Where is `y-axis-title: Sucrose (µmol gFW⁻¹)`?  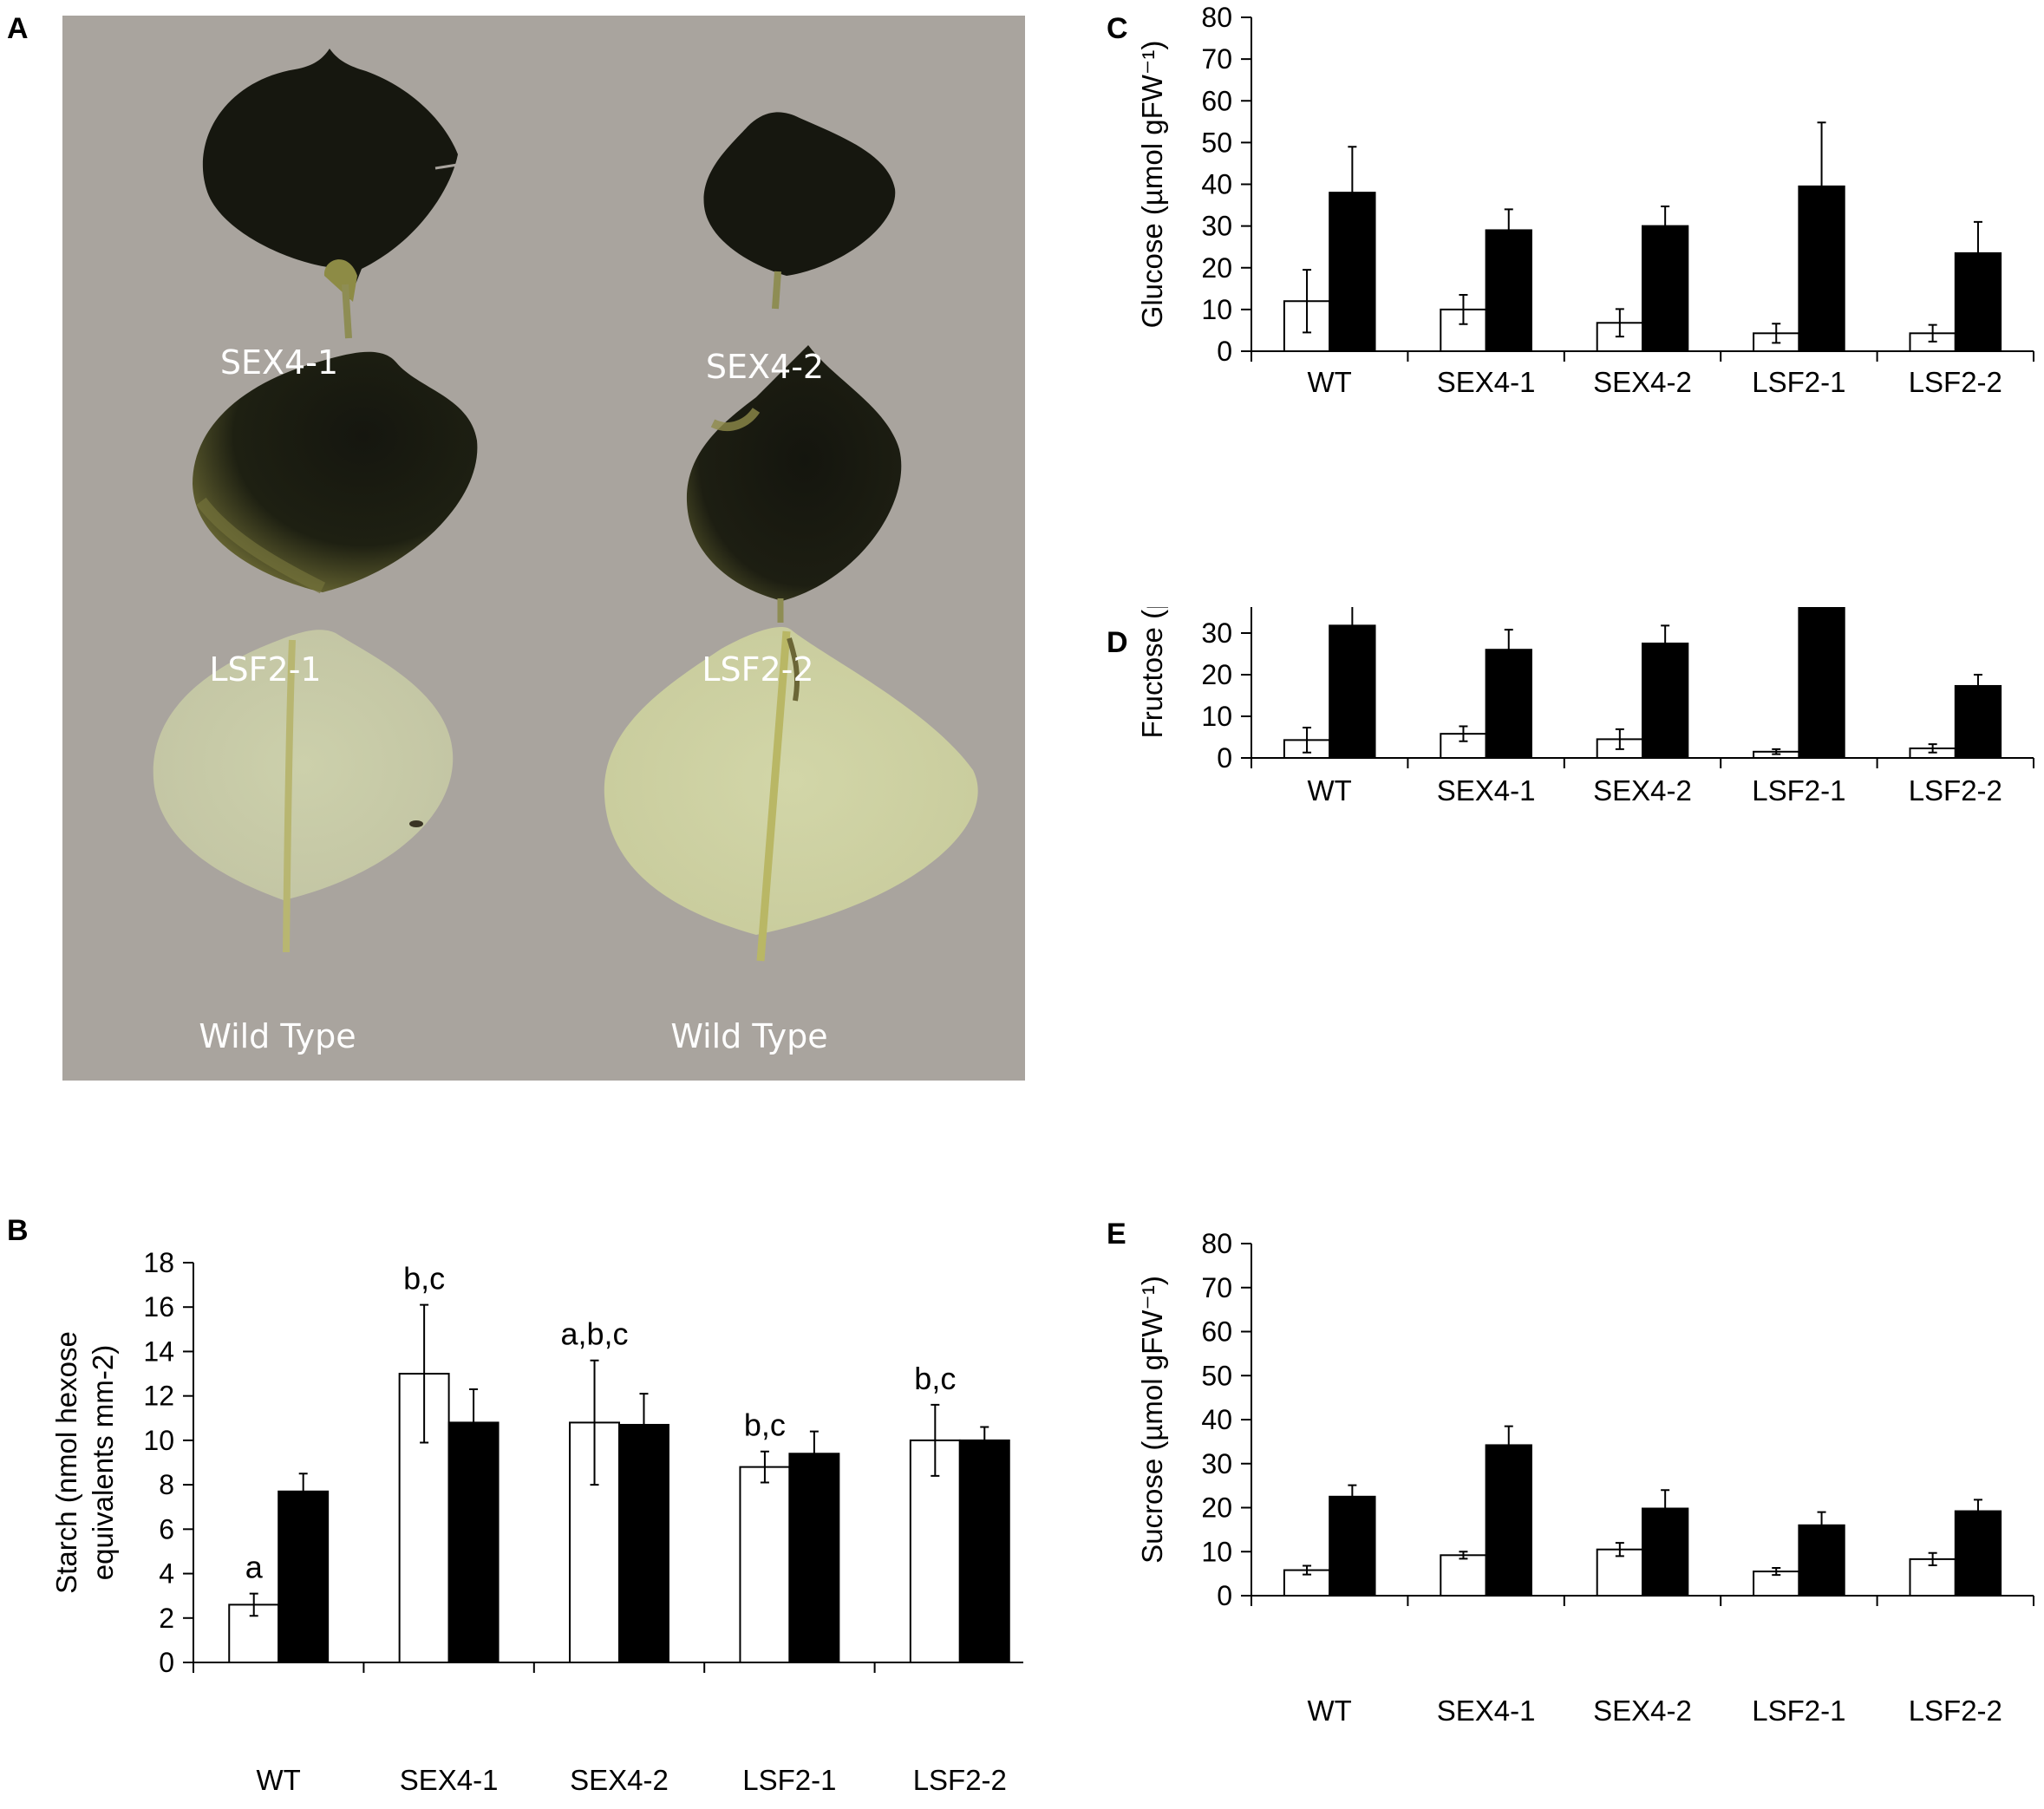 y-axis-title: Sucrose (µmol gFW⁻¹) is located at coordinates (1152, 1420).